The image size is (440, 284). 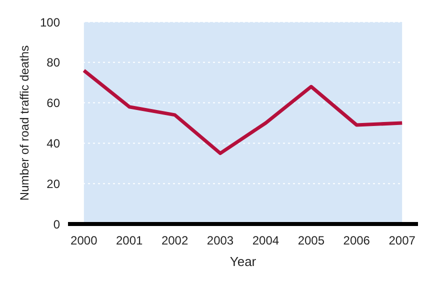 What do you see at coordinates (174, 241) in the screenshot?
I see `x-tick-label: 2002` at bounding box center [174, 241].